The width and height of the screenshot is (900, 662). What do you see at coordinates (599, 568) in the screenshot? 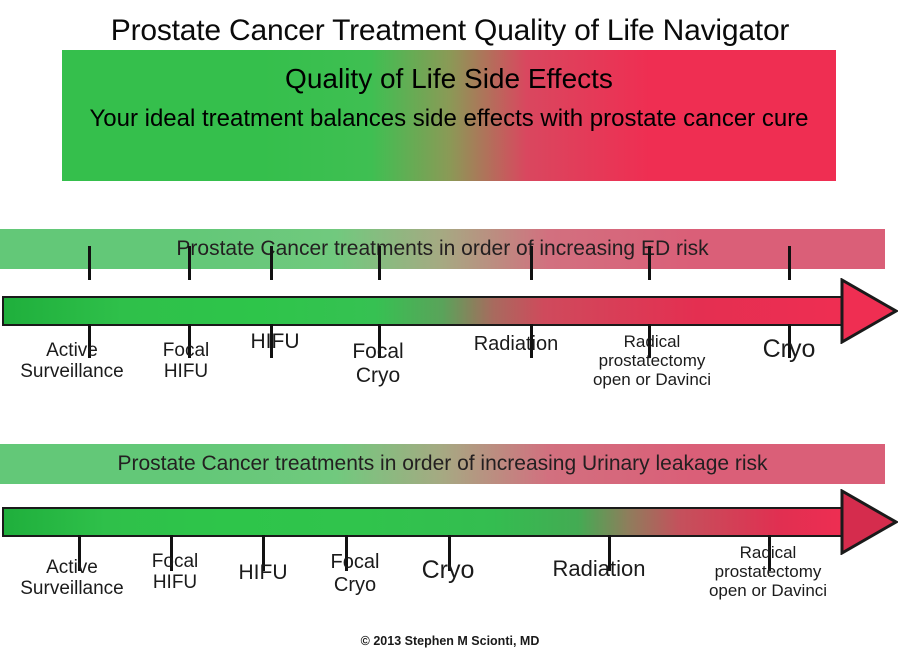
I see `treatment-label-urinary-5: Radiation` at bounding box center [599, 568].